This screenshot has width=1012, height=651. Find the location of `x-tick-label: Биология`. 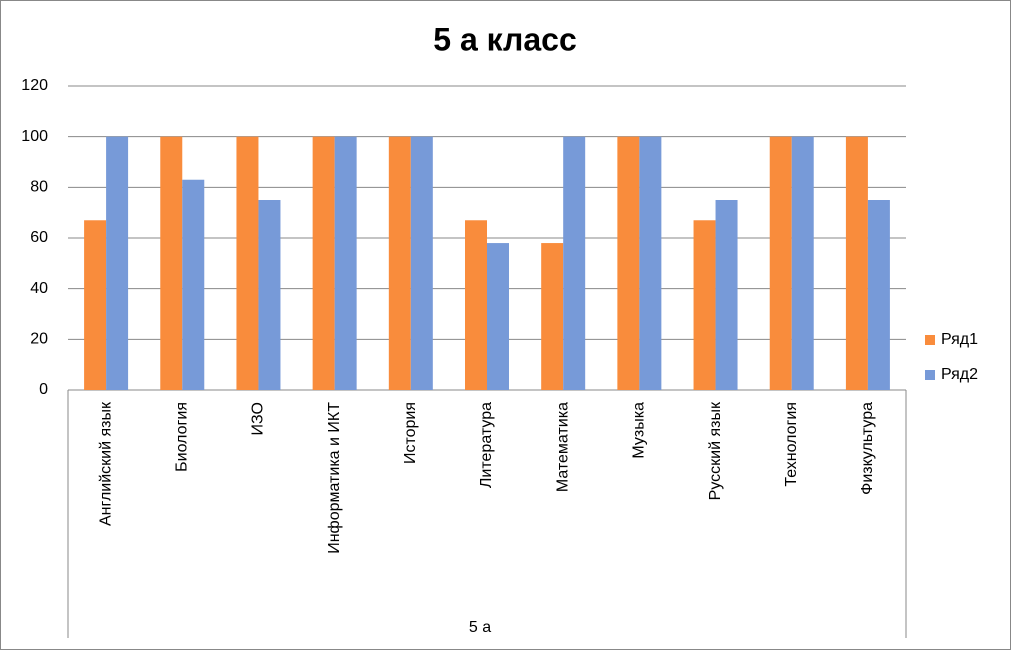

x-tick-label: Биология is located at coordinates (181, 437).